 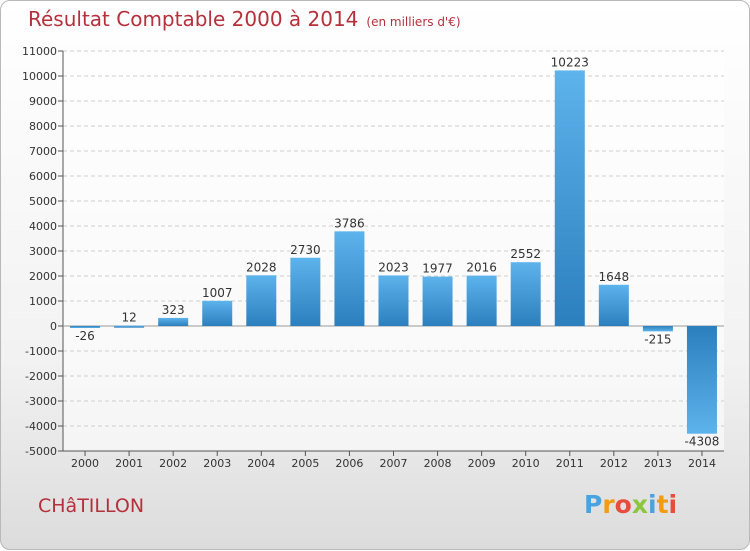 What do you see at coordinates (41, 351) in the screenshot?
I see `y-tick-label: -1000` at bounding box center [41, 351].